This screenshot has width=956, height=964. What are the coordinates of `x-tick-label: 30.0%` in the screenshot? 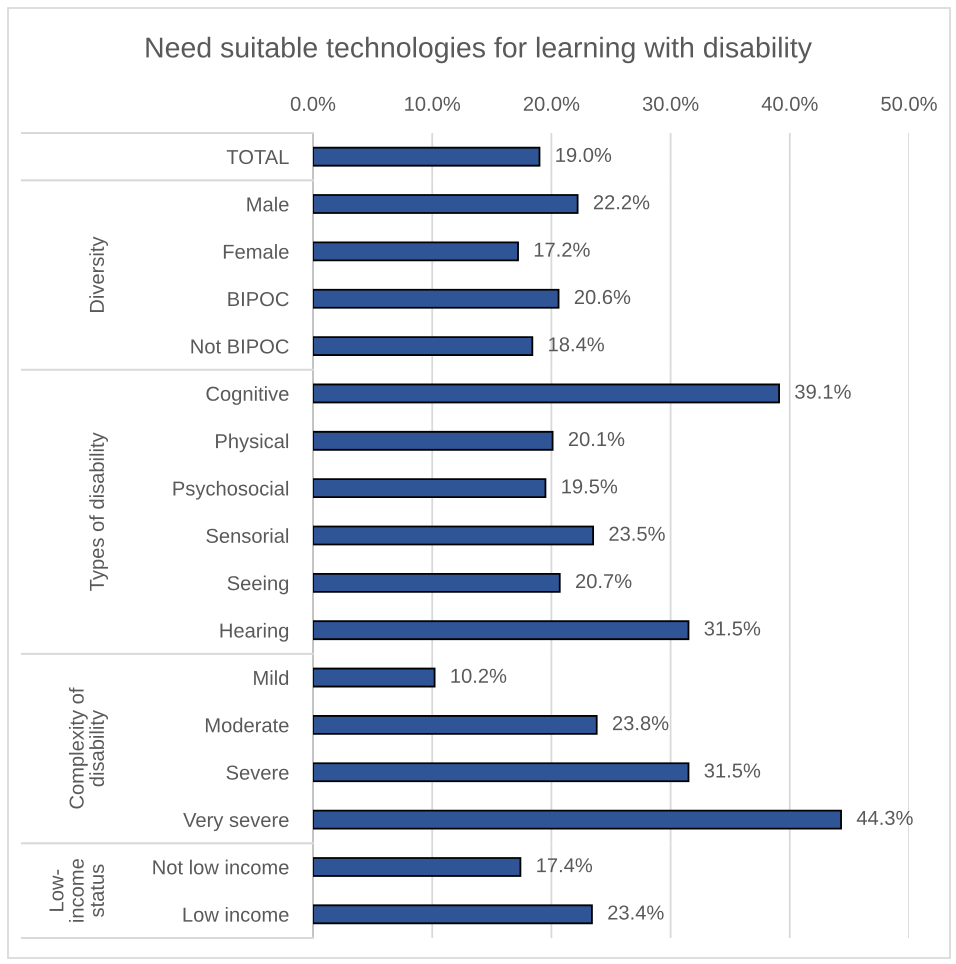 It's located at (670, 103).